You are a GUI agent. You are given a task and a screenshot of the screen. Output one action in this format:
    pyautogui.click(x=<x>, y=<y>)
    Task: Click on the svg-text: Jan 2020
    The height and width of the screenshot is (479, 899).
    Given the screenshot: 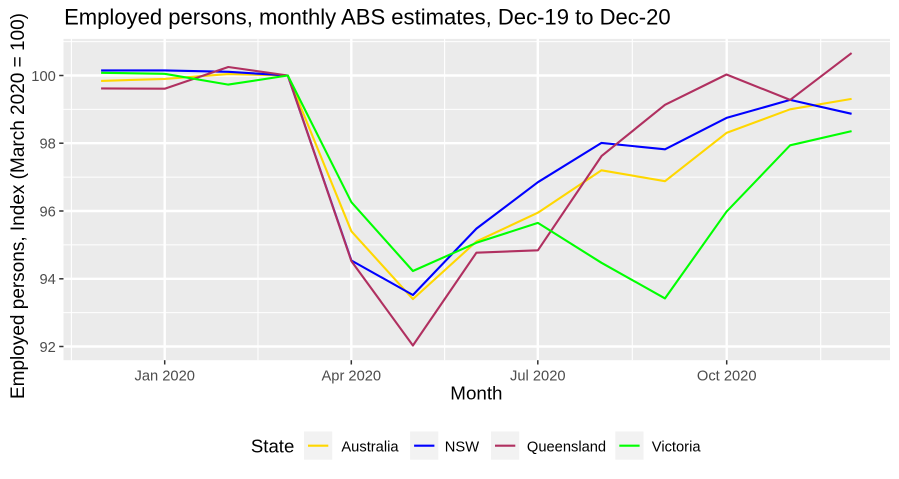 What is the action you would take?
    pyautogui.click(x=164, y=377)
    